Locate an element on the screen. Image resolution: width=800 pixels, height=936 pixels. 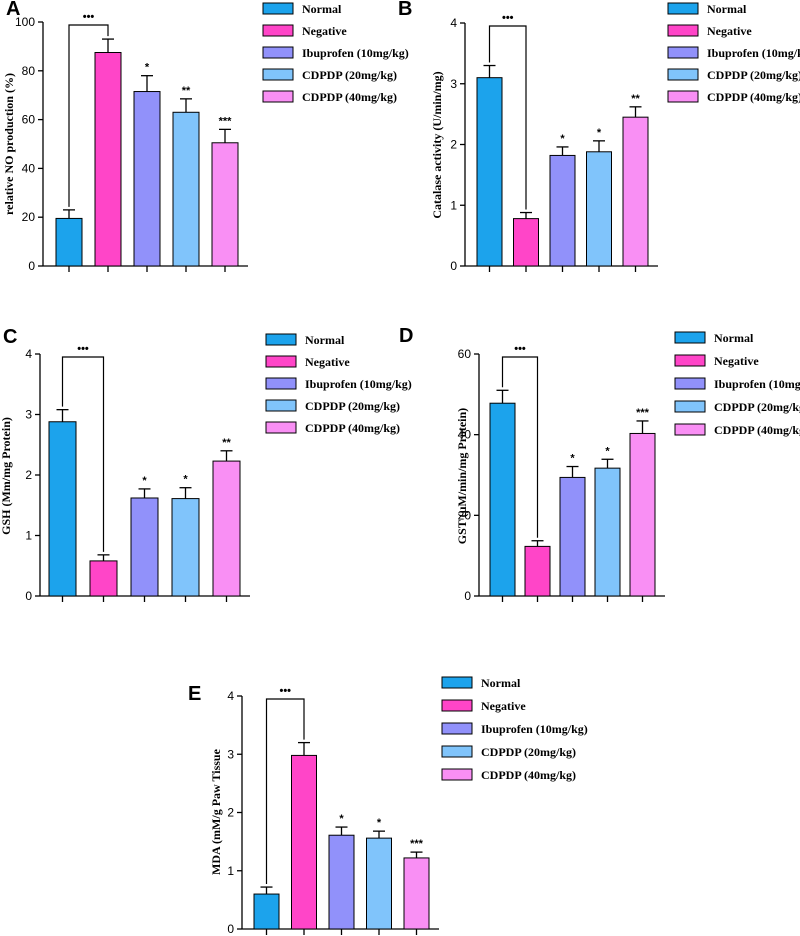
panel-letter: C is located at coordinates (10, 337).